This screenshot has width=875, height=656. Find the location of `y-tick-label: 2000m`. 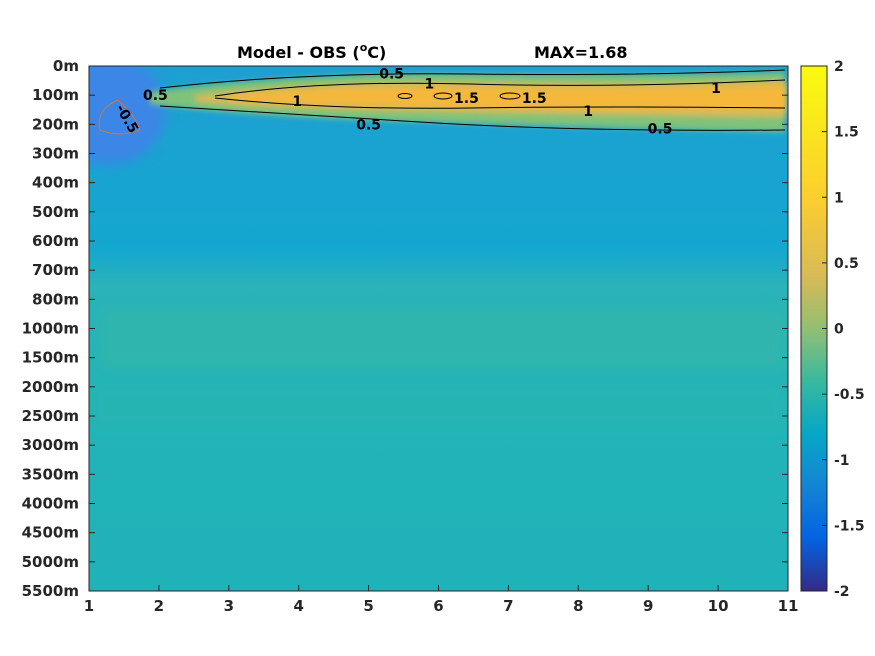

y-tick-label: 2000m is located at coordinates (50, 387).